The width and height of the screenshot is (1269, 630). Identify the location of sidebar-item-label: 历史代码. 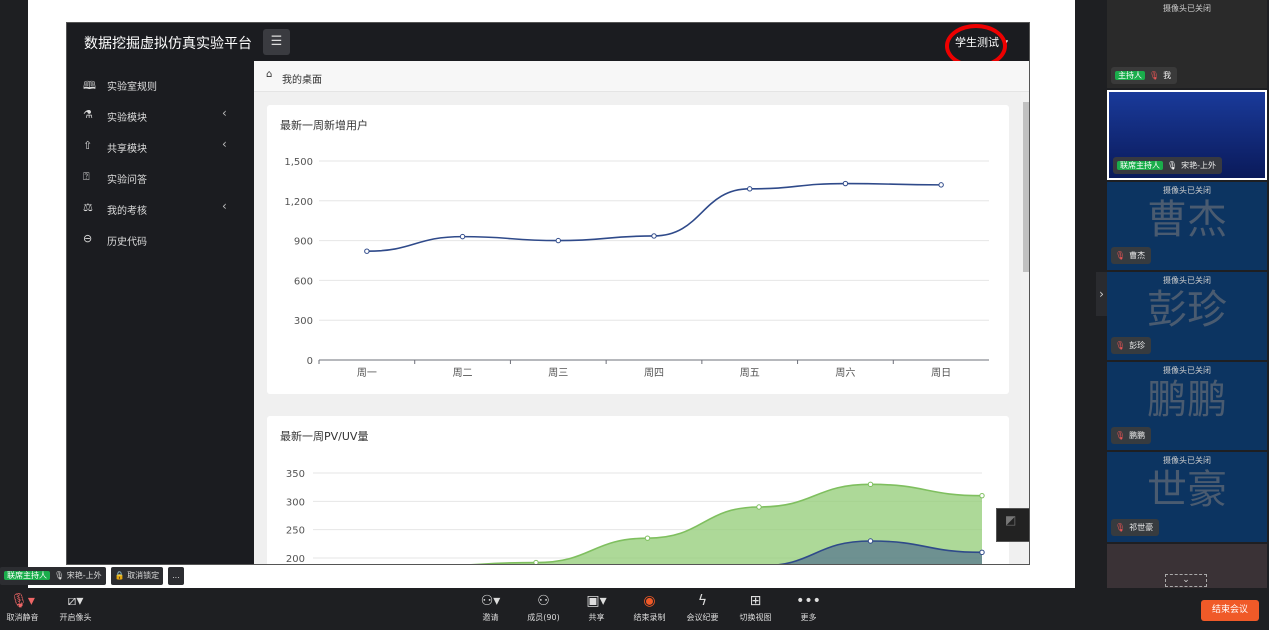
(127, 242).